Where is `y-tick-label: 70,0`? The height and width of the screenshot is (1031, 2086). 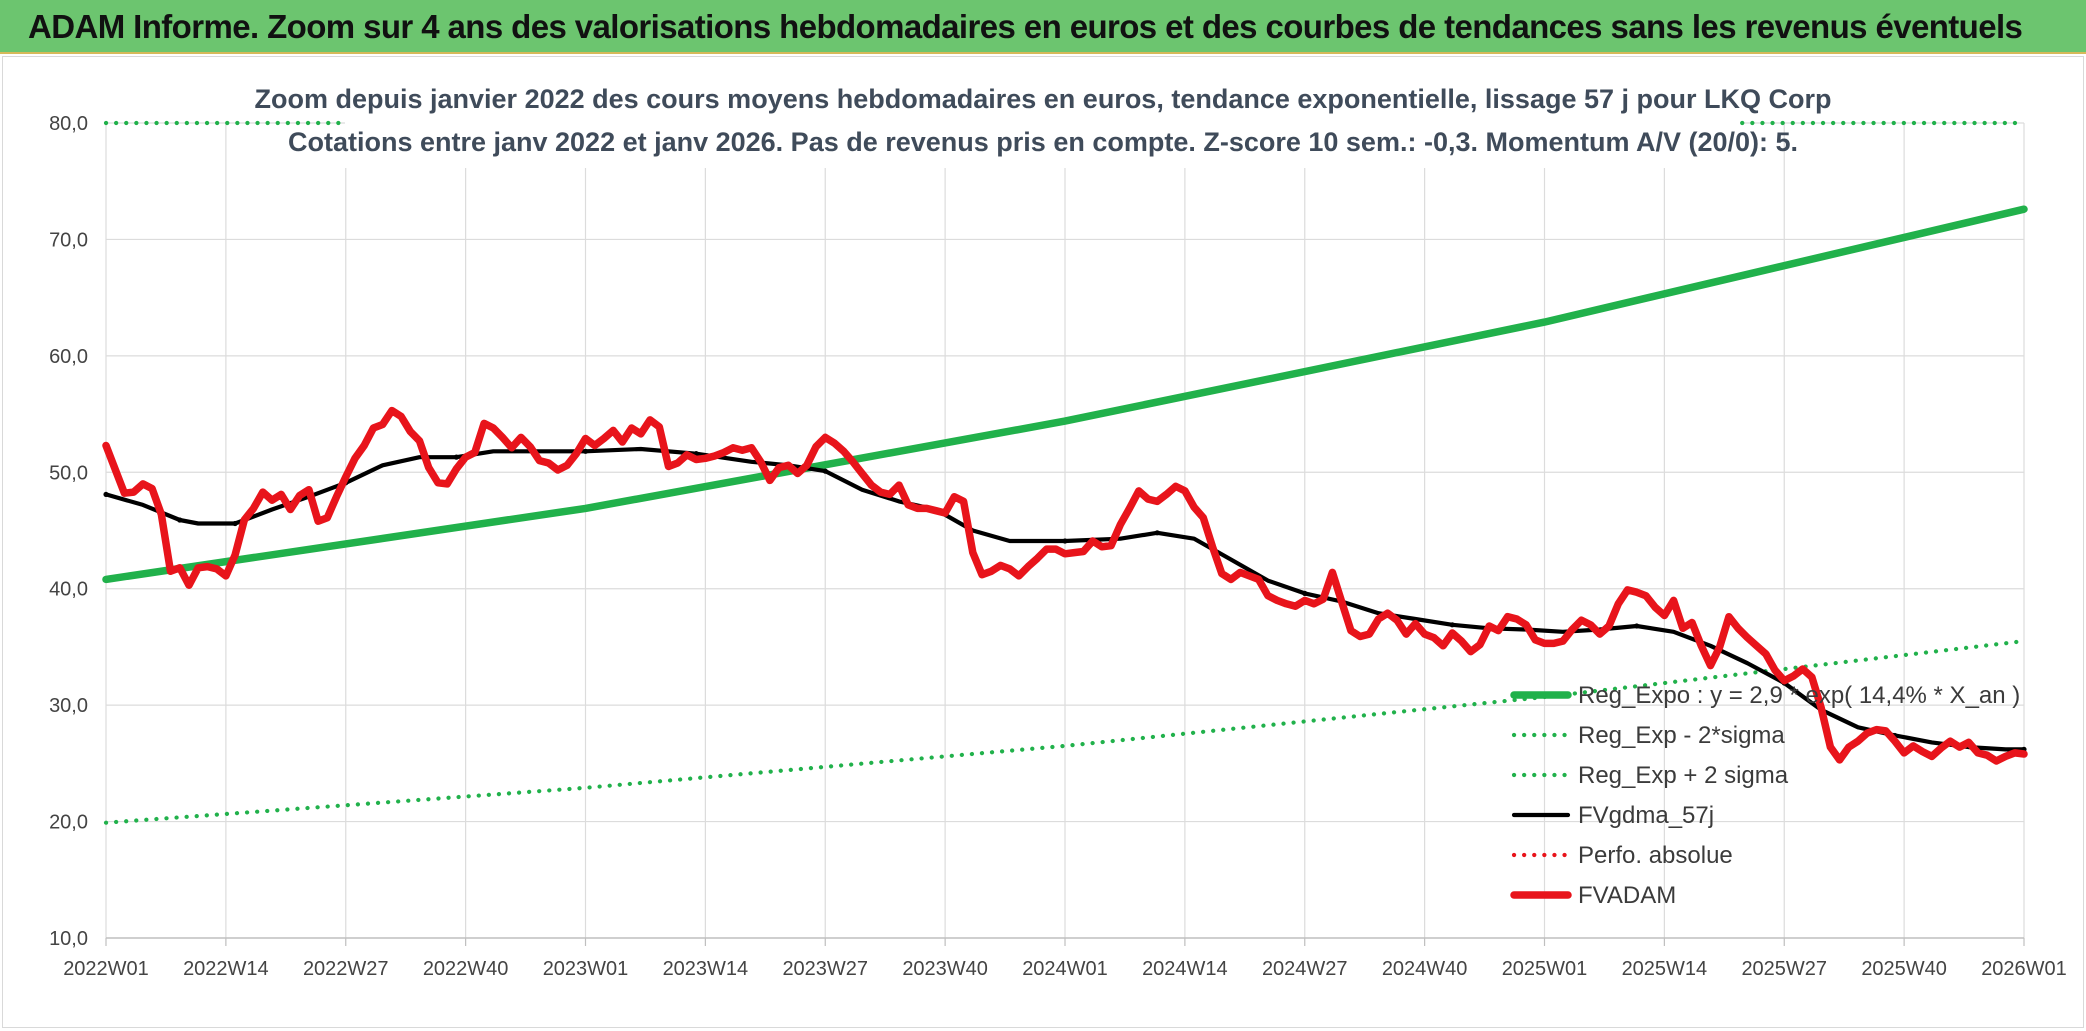
y-tick-label: 70,0 is located at coordinates (68, 240).